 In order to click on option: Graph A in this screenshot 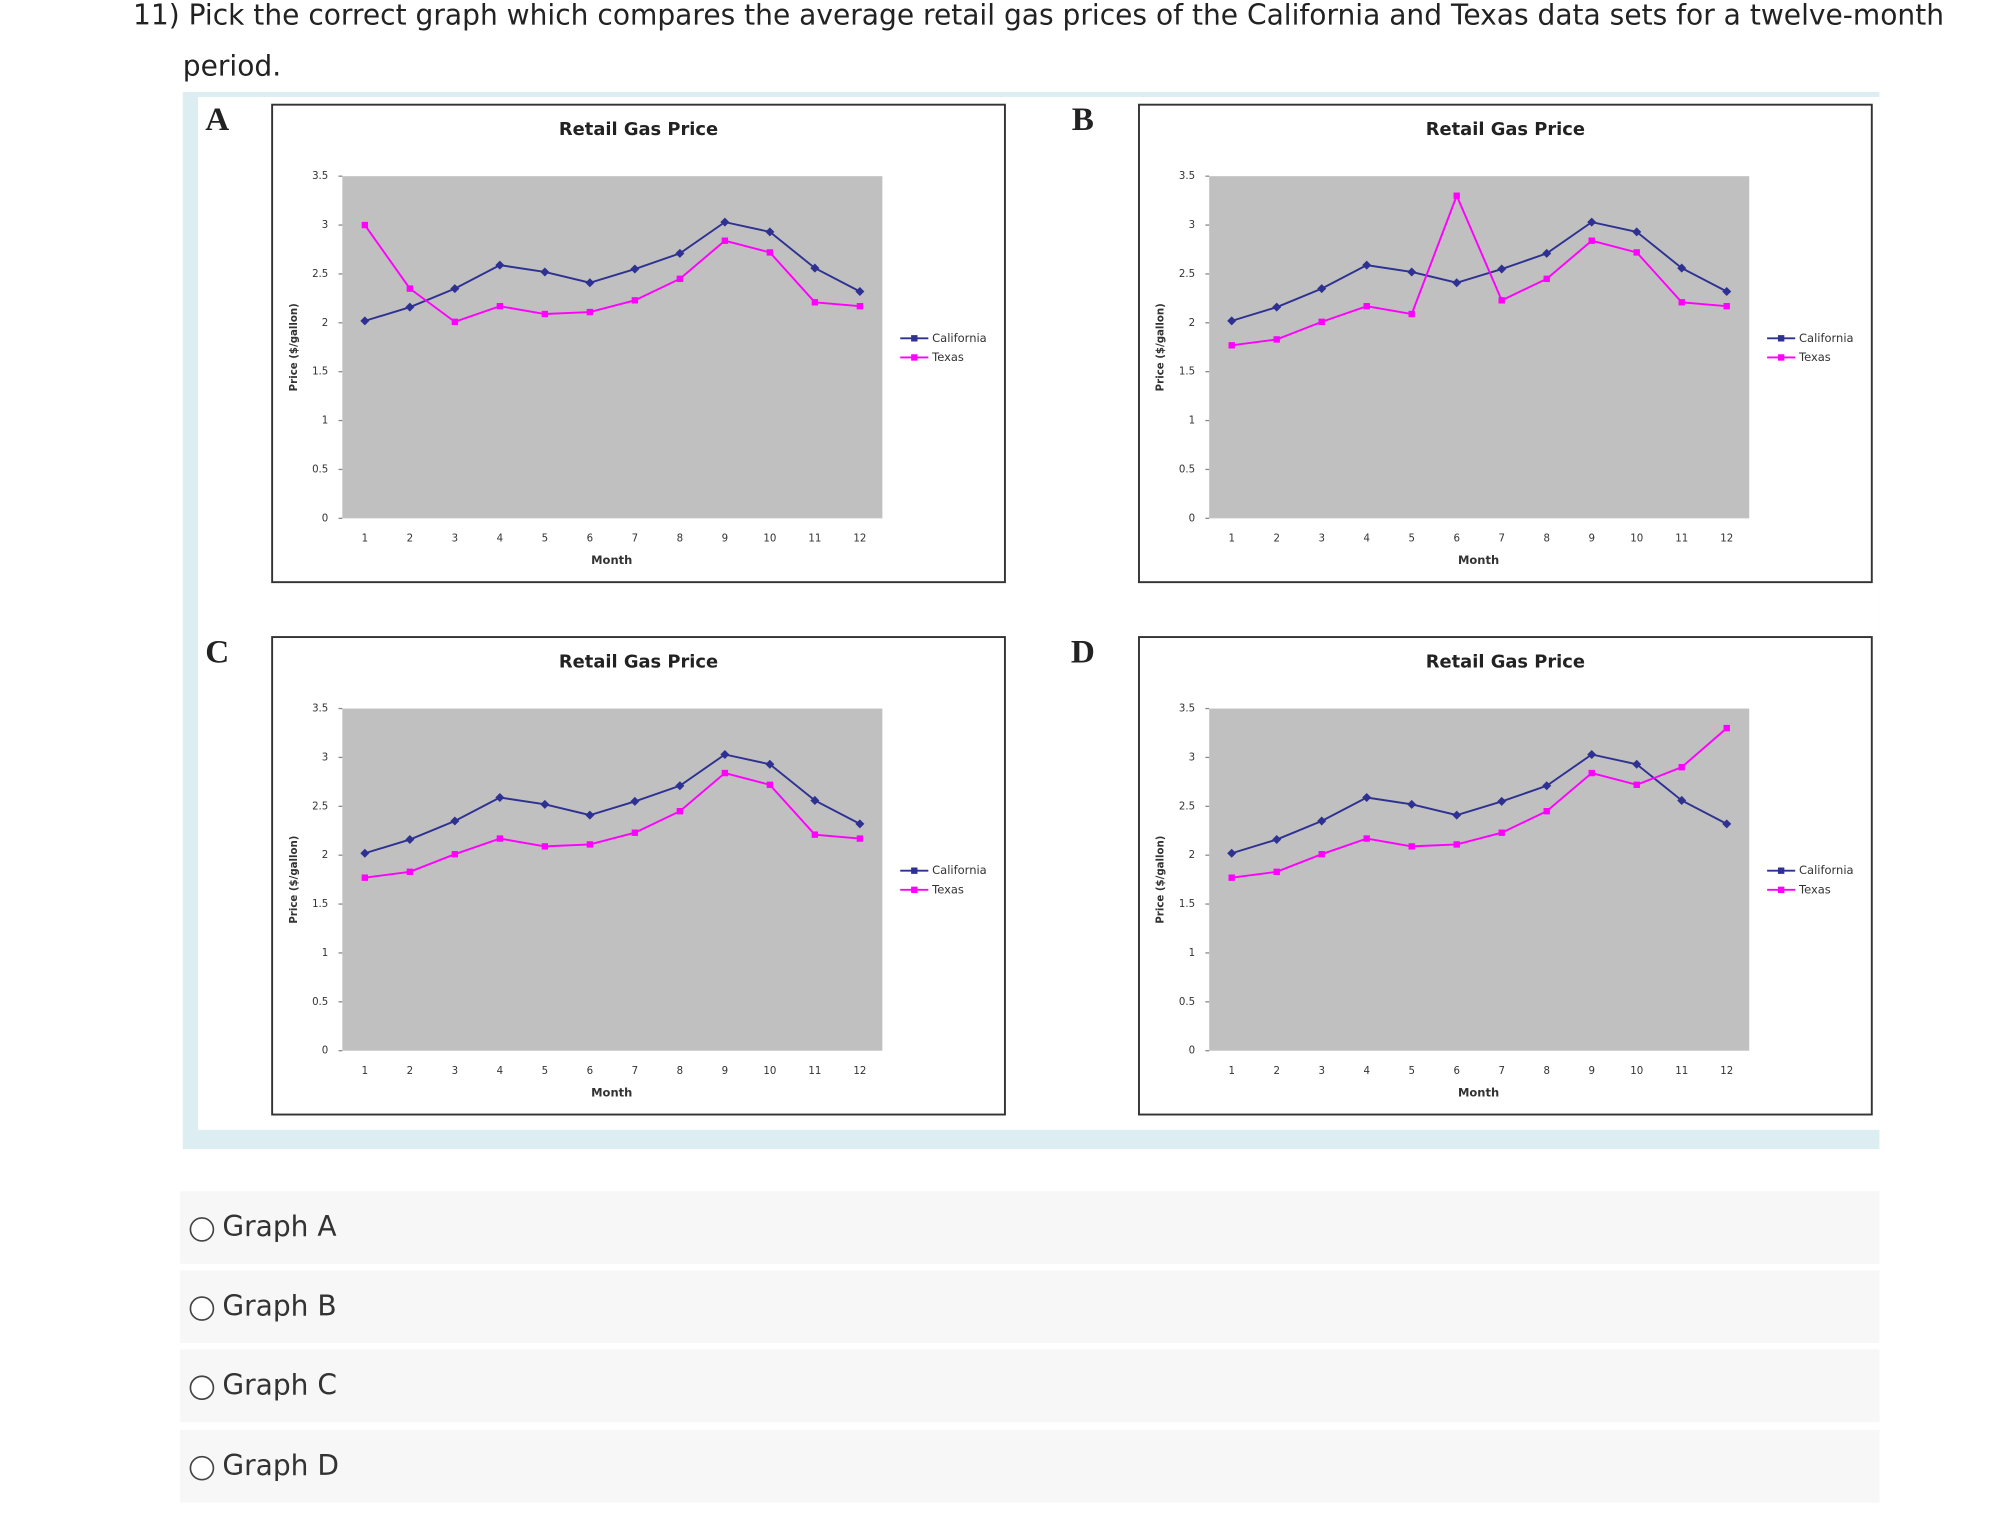, I will do `click(1030, 1227)`.